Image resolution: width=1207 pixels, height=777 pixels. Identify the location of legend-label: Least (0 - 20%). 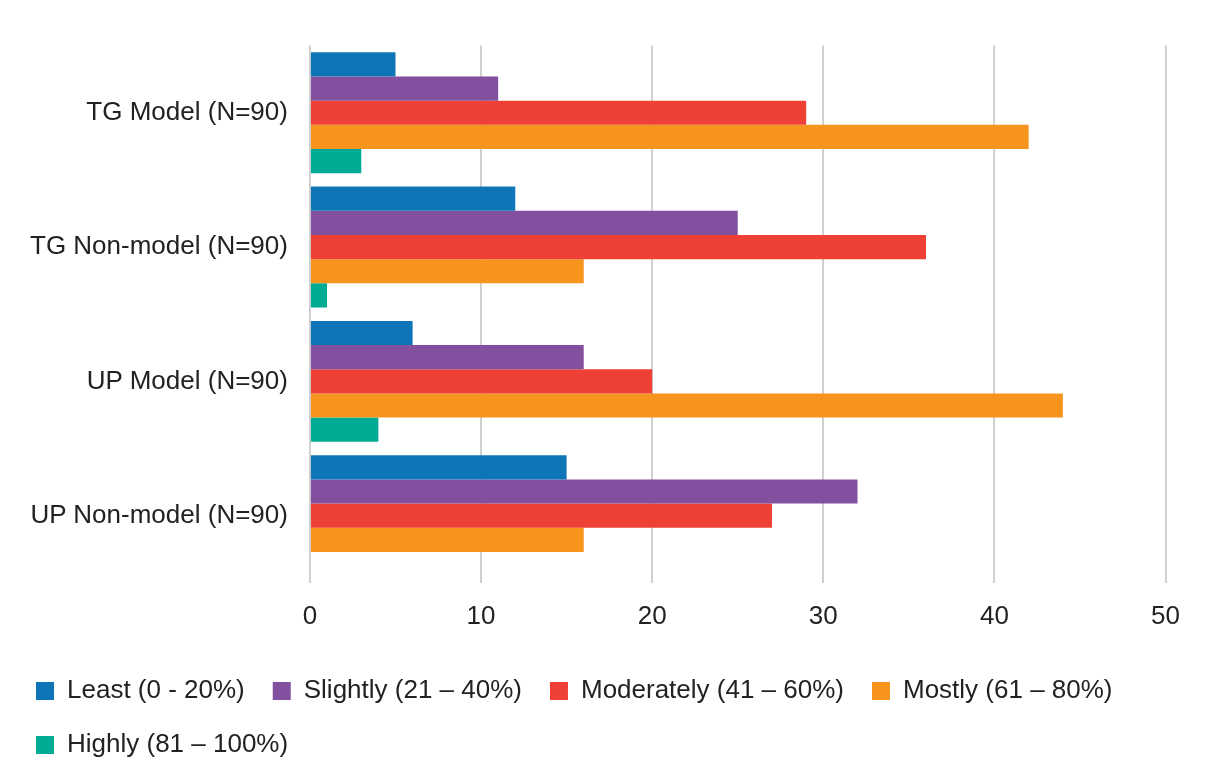
(156, 689).